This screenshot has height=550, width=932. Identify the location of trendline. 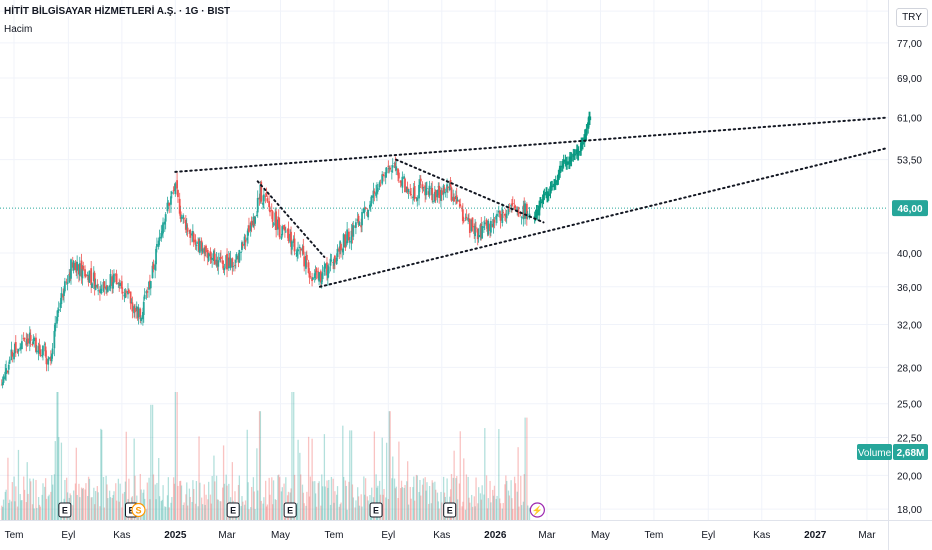
(470, 191).